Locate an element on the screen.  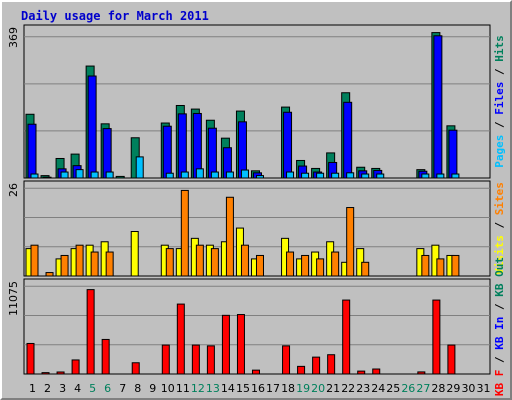
y-max-label: 26 is located at coordinates (13, 190).